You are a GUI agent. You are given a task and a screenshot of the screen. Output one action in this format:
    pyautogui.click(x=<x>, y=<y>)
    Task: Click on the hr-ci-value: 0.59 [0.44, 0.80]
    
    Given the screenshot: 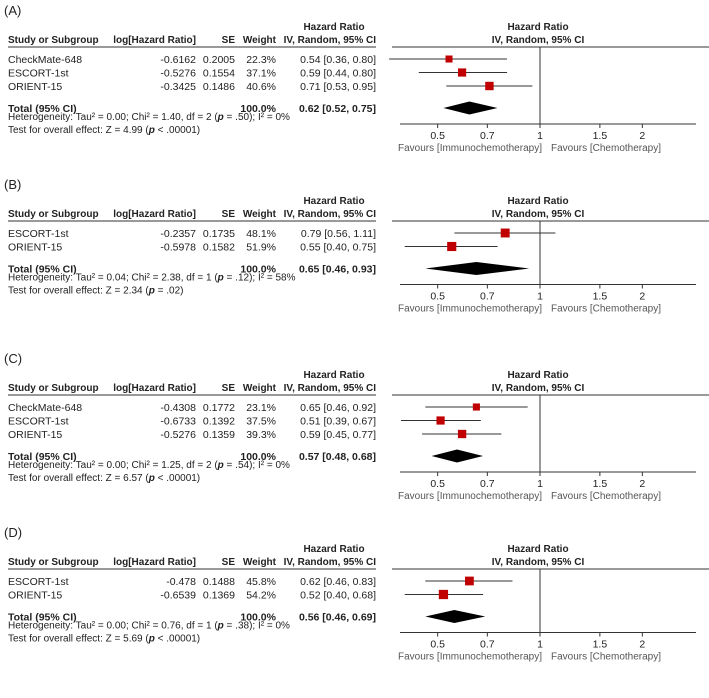 What is the action you would take?
    pyautogui.click(x=338, y=74)
    